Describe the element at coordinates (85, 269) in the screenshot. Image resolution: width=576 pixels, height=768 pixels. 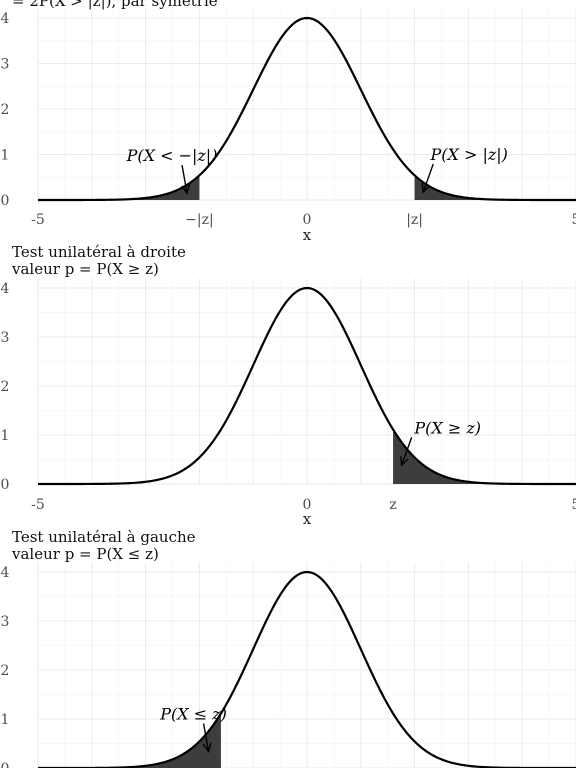
I see `panel-title-line-2: valeur p = P(X ≥ z)` at that location.